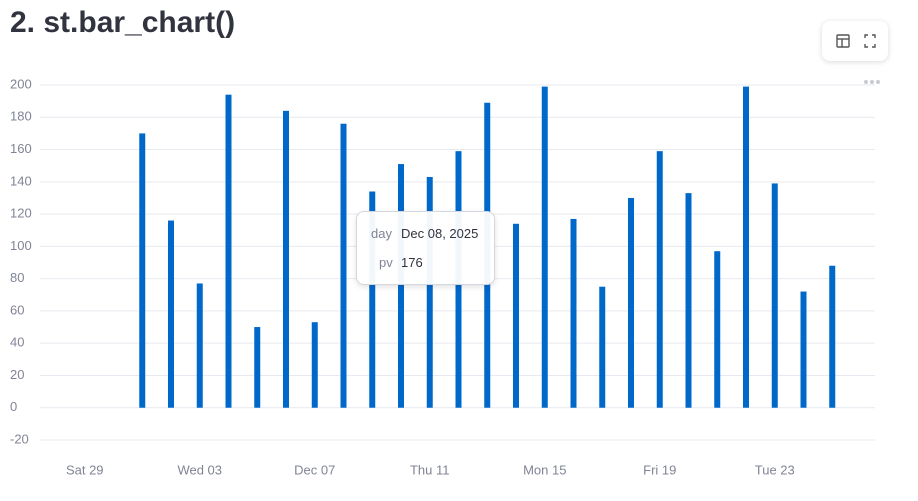 The image size is (918, 501). What do you see at coordinates (659, 469) in the screenshot?
I see `x-tick-label: Fri 19` at bounding box center [659, 469].